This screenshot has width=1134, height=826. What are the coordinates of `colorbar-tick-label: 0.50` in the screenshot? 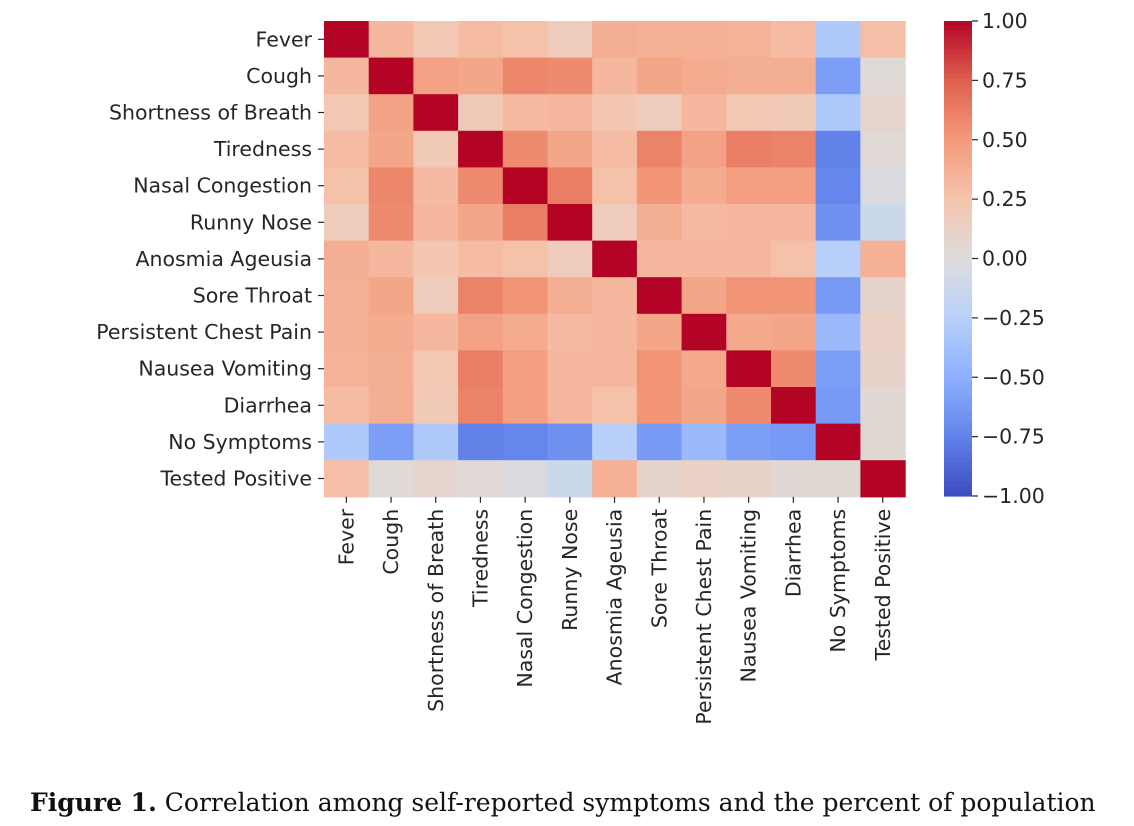 It's located at (1005, 140).